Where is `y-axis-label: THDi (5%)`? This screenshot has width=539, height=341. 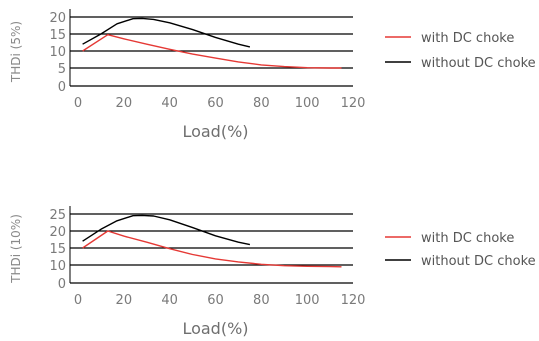 y-axis-label: THDi (5%) is located at coordinates (16, 52).